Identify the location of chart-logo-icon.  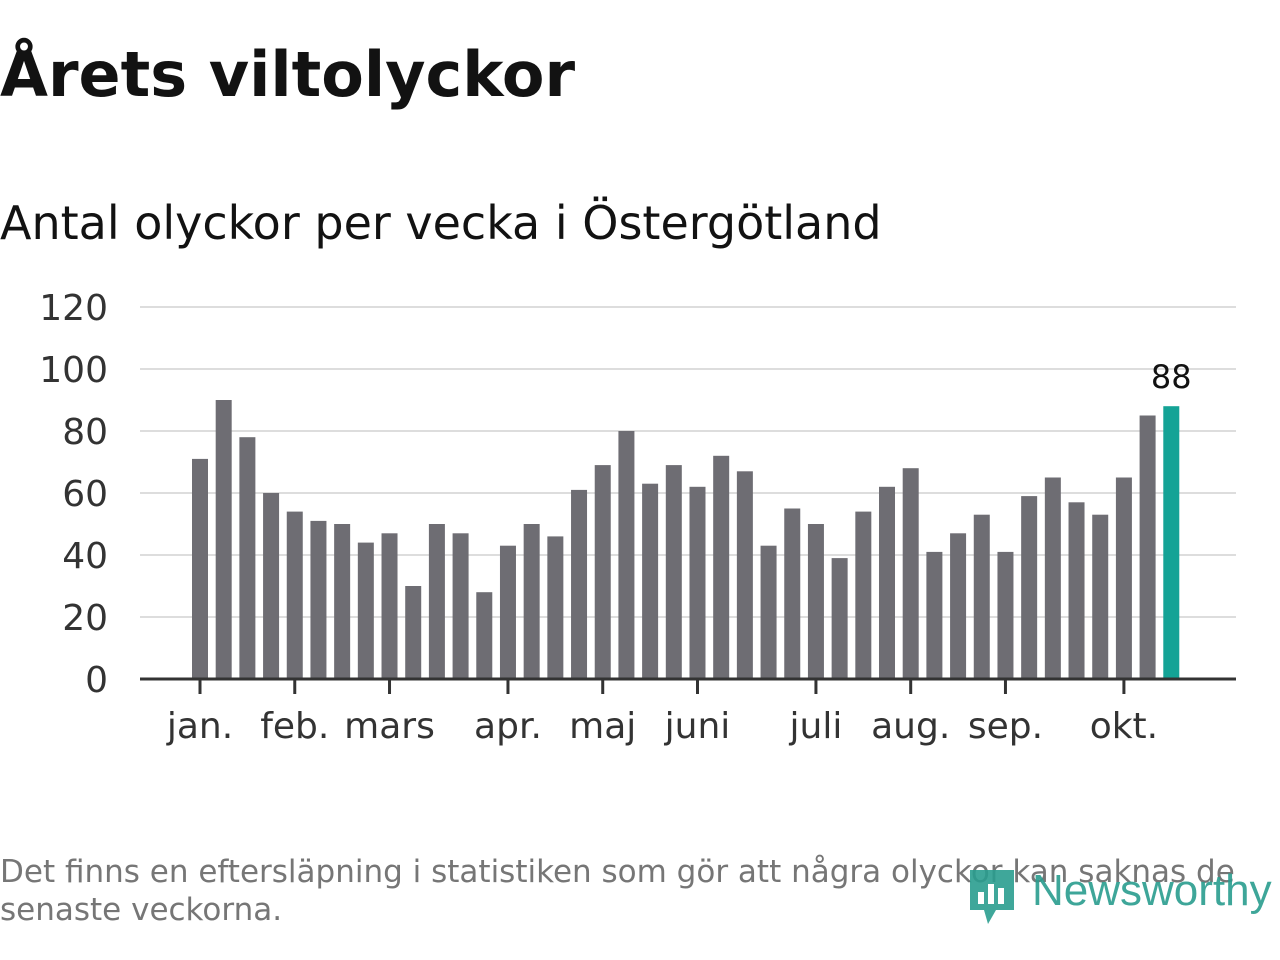
(992, 897).